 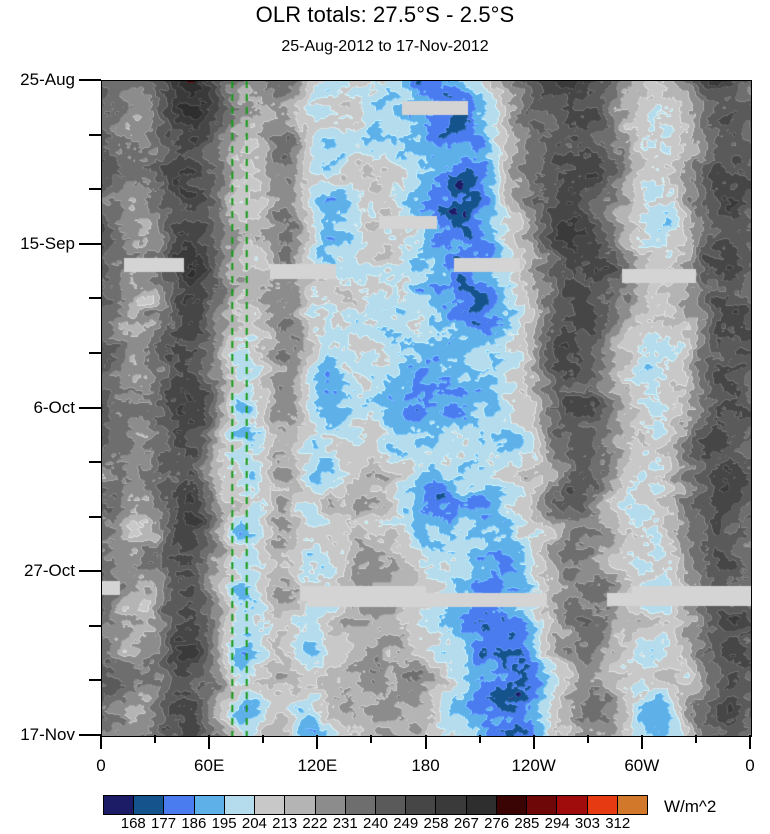 I want to click on y-tick-label: 17-Nov, so click(x=47, y=734).